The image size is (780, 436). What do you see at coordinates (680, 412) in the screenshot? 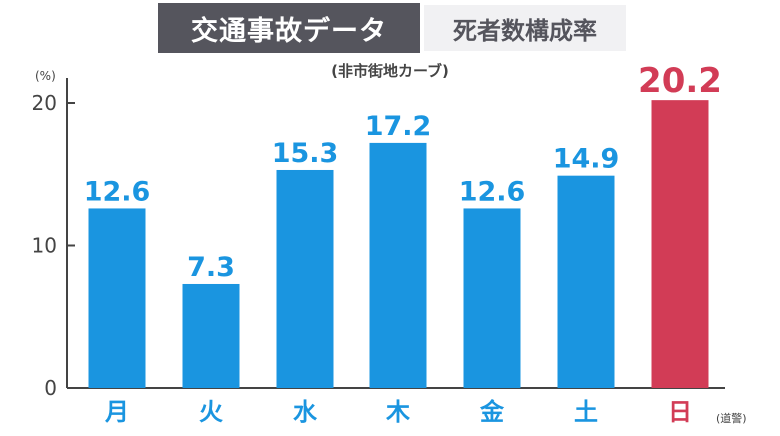
I see `x-tick-label: 日` at bounding box center [680, 412].